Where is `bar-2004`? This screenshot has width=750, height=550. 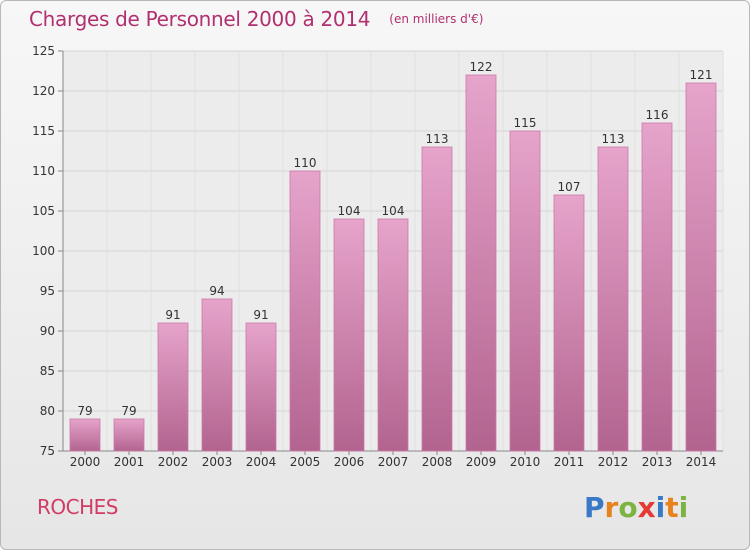
bar-2004 is located at coordinates (261, 387).